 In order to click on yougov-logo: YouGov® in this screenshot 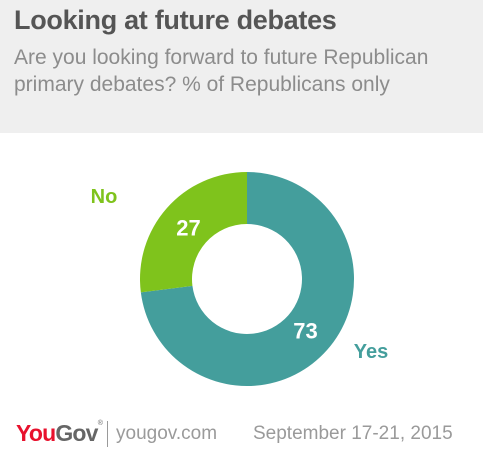, I will do `click(59, 433)`.